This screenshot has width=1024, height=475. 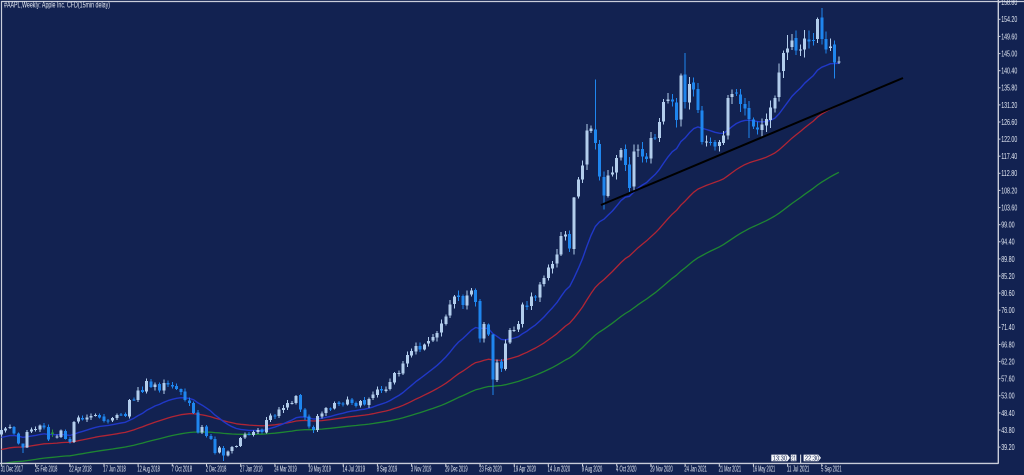 I want to click on svg-text: 80.60, so click(x=1008, y=293).